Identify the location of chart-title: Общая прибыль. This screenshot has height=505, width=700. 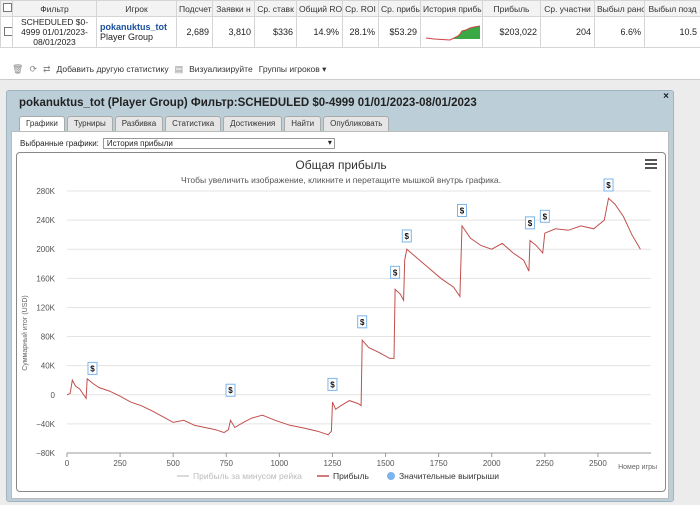
(340, 165).